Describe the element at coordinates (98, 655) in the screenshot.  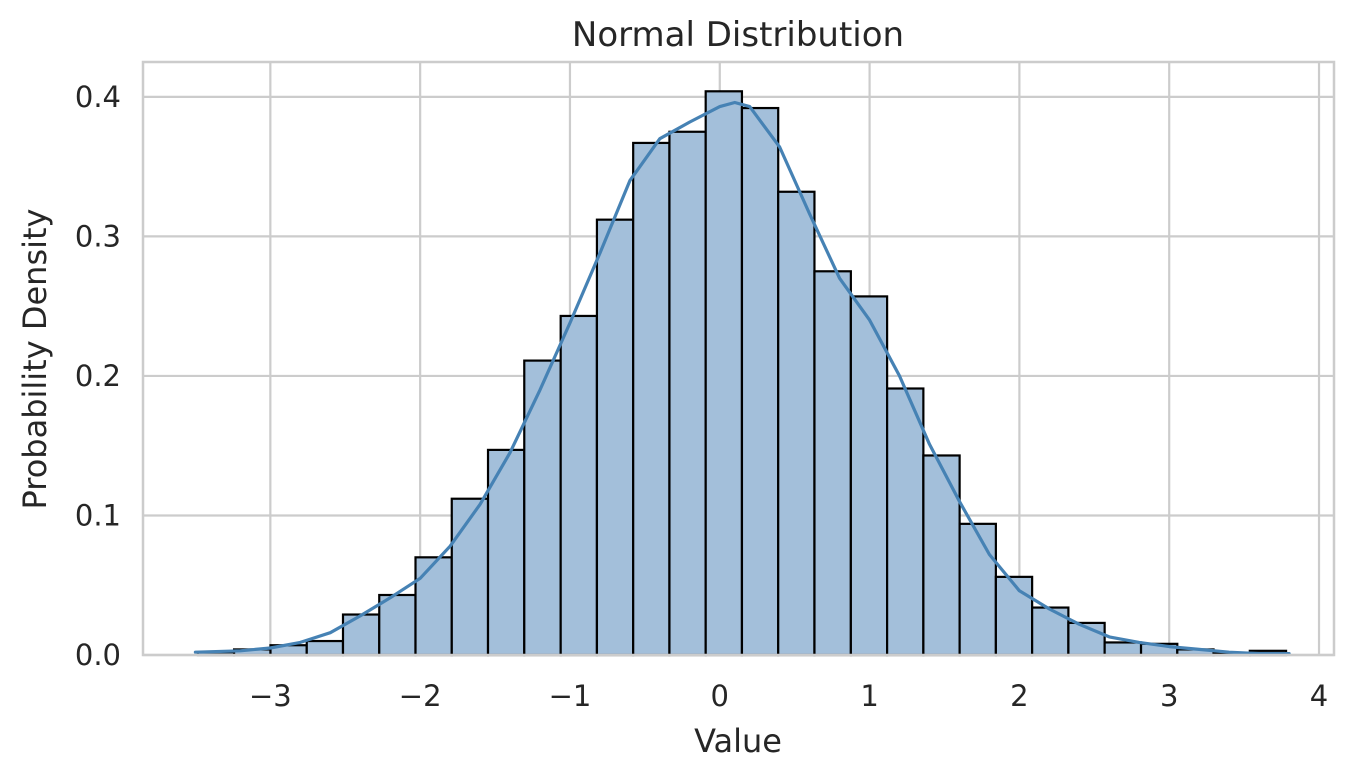
I see `y-tick-label-0: 0.0` at that location.